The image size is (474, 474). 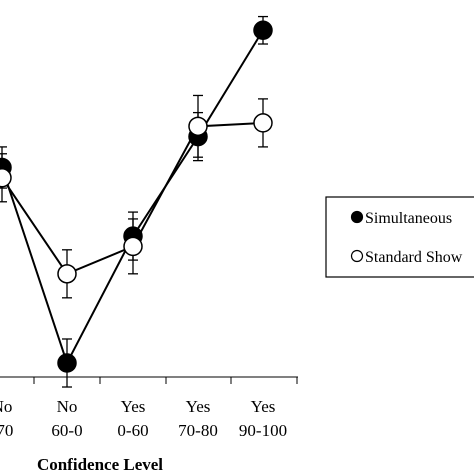 I want to click on x-tick-label-3-line2: 70-80, so click(x=198, y=430).